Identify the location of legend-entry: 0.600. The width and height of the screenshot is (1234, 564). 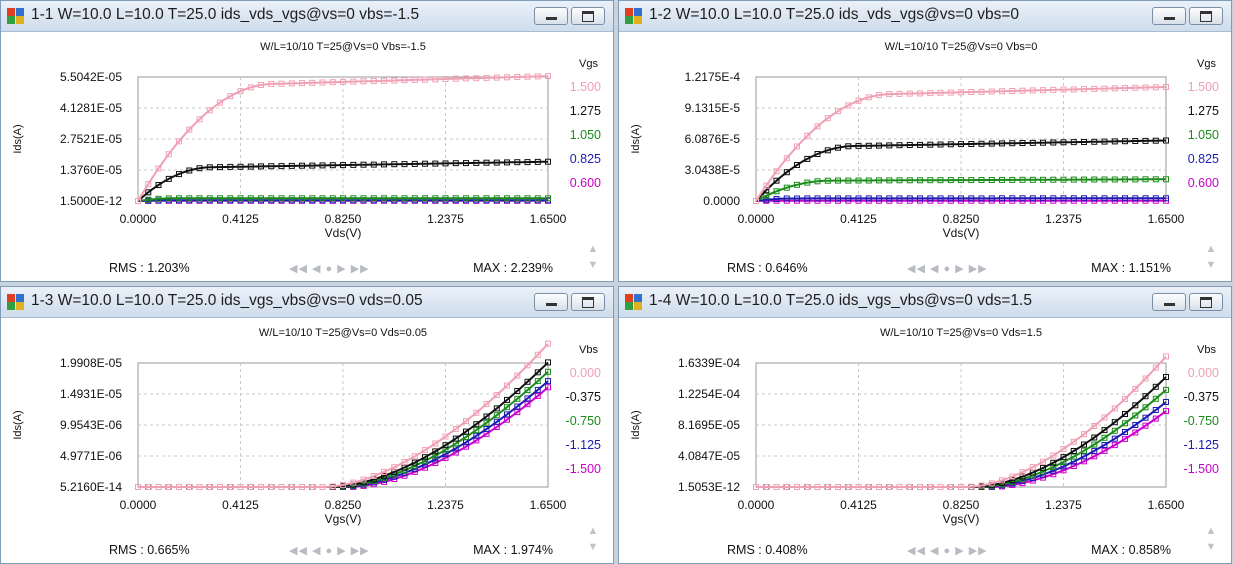
(1203, 183).